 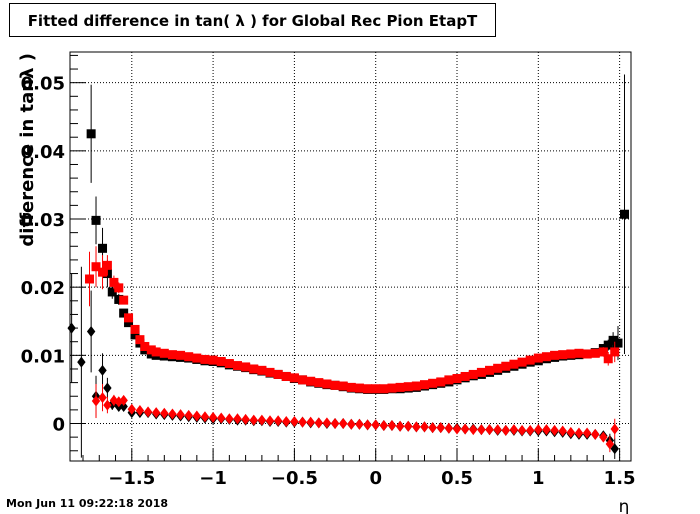 What do you see at coordinates (27, 150) in the screenshot?
I see `y-axis-title: difference in tanλ )` at bounding box center [27, 150].